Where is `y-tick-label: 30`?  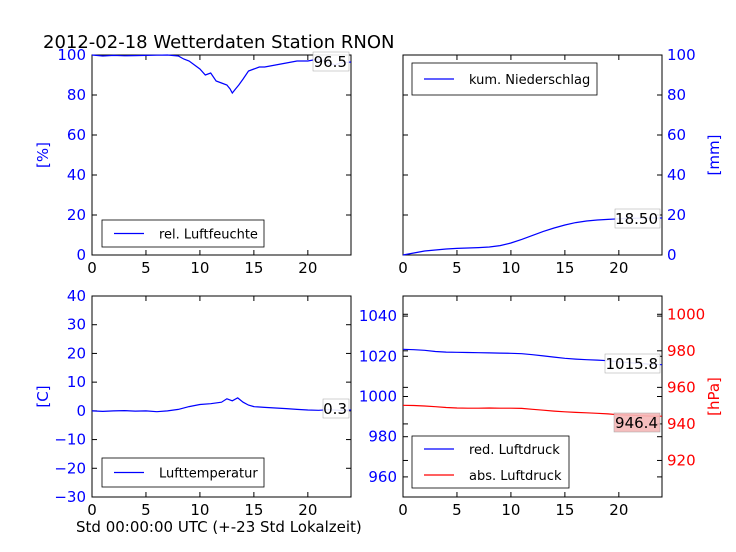 y-tick-label: 30 is located at coordinates (76, 325).